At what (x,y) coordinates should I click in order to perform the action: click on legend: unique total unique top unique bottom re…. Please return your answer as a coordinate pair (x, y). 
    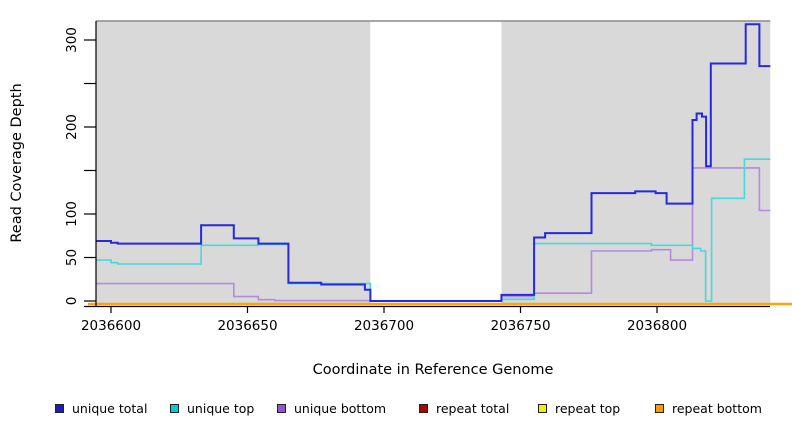
    Looking at the image, I should click on (396, 410).